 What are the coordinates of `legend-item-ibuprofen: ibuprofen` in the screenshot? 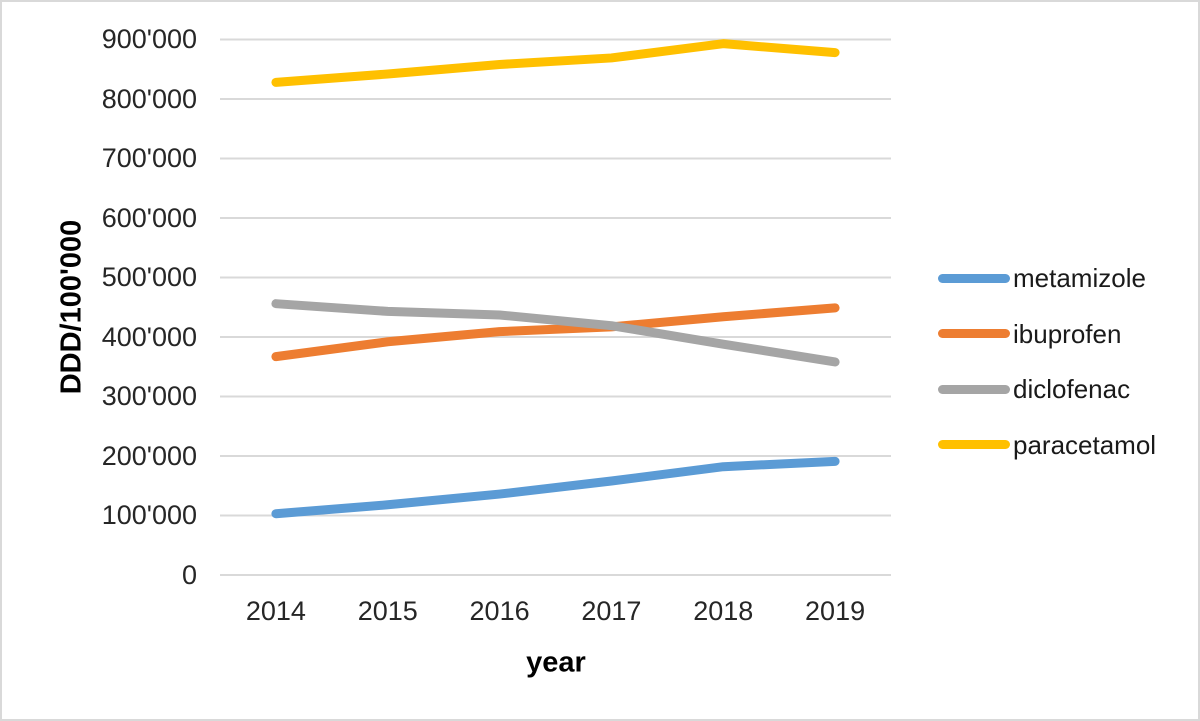 It's located at (1029, 334).